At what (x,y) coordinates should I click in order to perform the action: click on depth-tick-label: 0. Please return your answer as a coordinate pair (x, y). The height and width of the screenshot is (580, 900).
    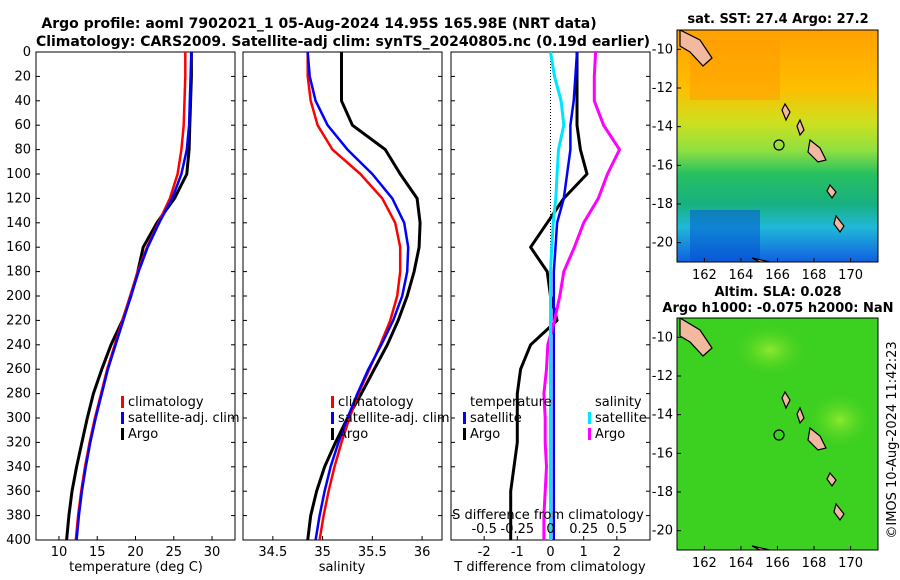
    Looking at the image, I should click on (27, 52).